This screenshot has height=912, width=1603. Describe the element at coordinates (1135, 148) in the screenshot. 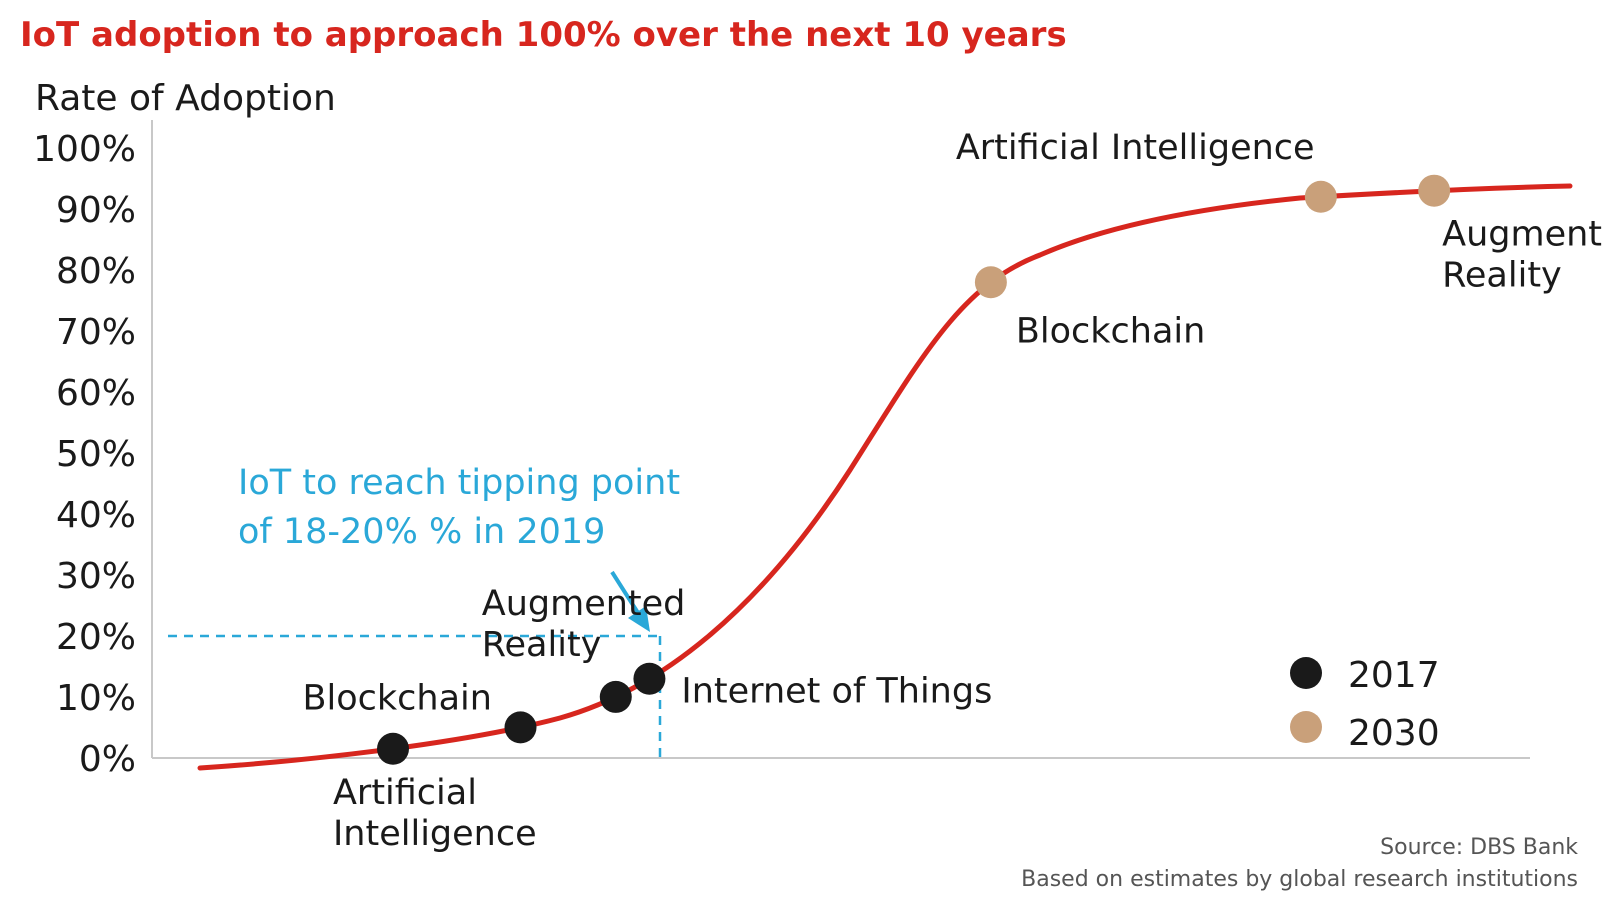

I see `data-point-label: Artificial Intelligence` at that location.